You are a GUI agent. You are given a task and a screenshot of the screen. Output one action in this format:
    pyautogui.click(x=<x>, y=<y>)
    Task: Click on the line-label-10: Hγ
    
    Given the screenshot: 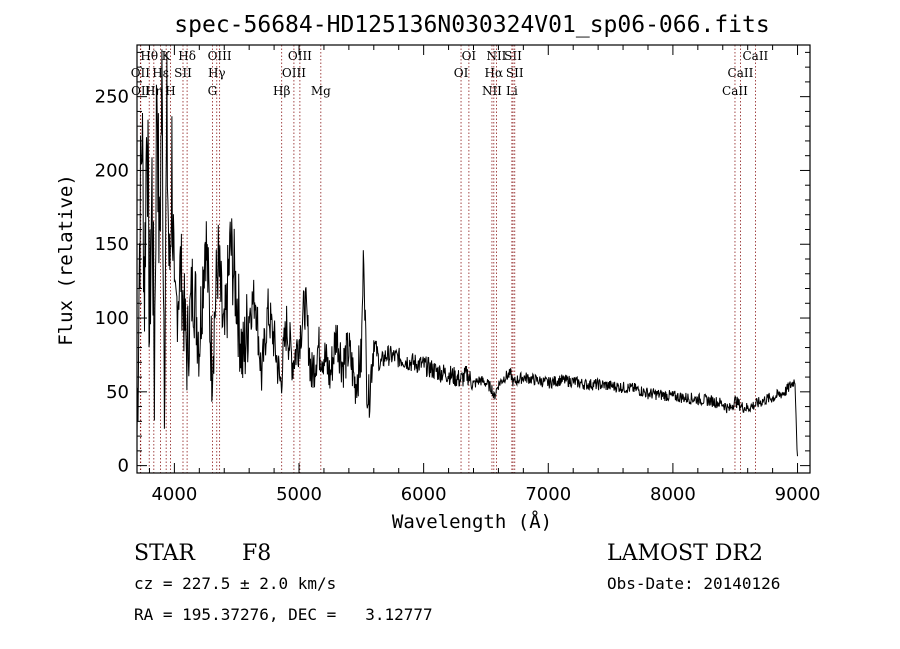 What is the action you would take?
    pyautogui.click(x=217, y=73)
    